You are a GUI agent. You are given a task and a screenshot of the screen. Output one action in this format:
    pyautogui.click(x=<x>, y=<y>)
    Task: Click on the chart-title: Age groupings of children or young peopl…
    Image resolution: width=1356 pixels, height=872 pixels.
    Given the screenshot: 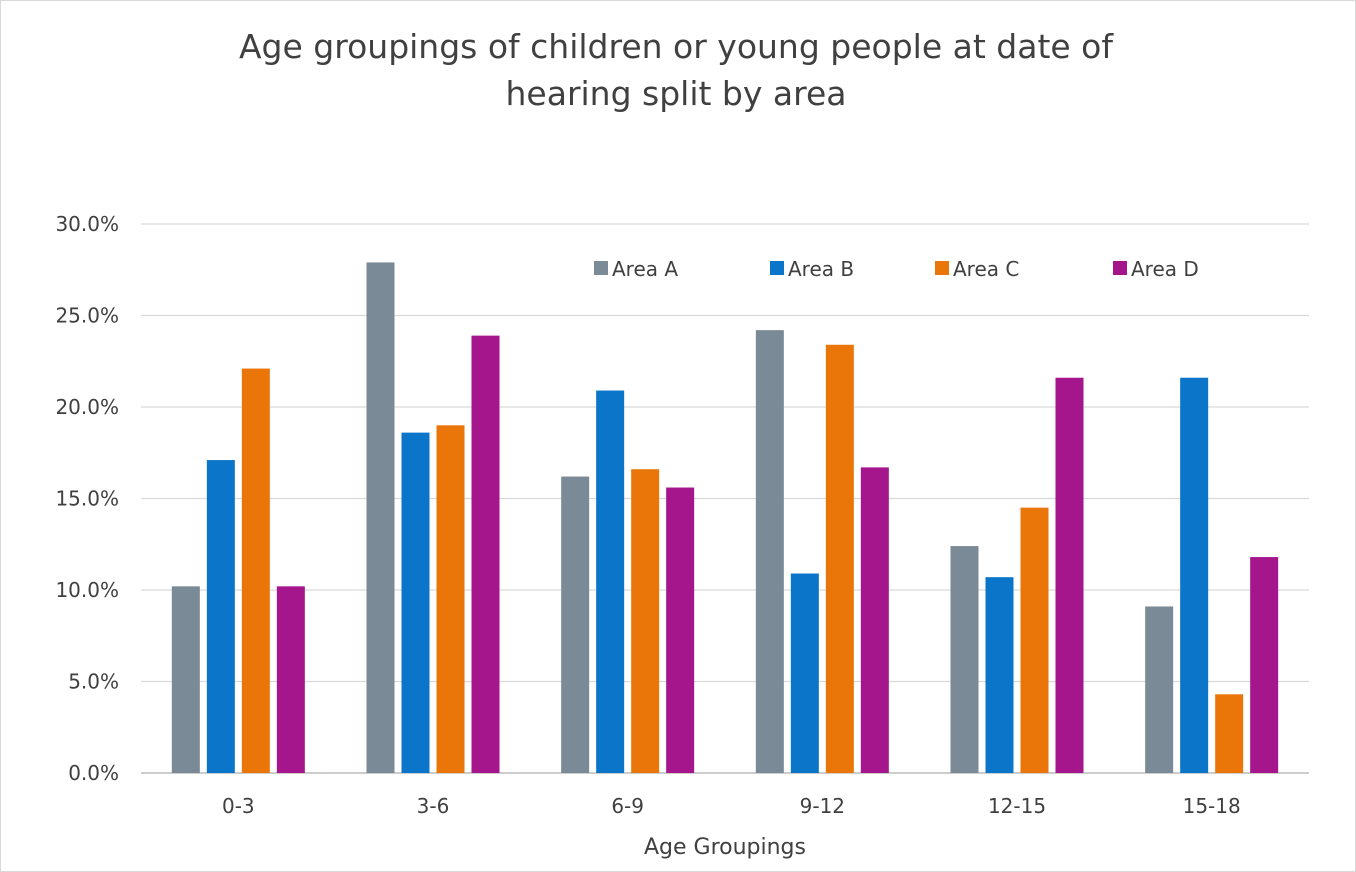 What is the action you would take?
    pyautogui.click(x=675, y=70)
    